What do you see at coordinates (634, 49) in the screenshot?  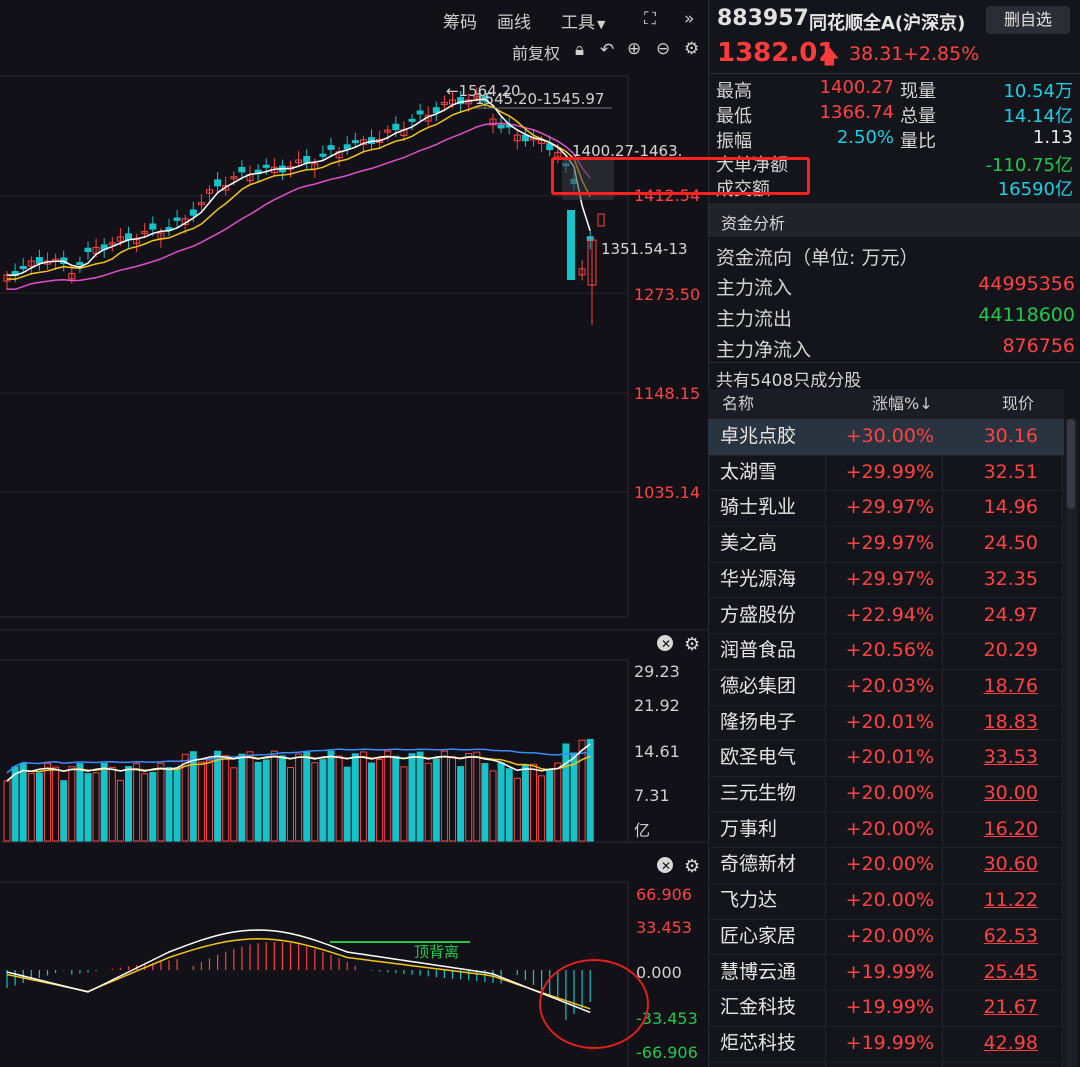 I see `zoom-in-icon: ⊕` at bounding box center [634, 49].